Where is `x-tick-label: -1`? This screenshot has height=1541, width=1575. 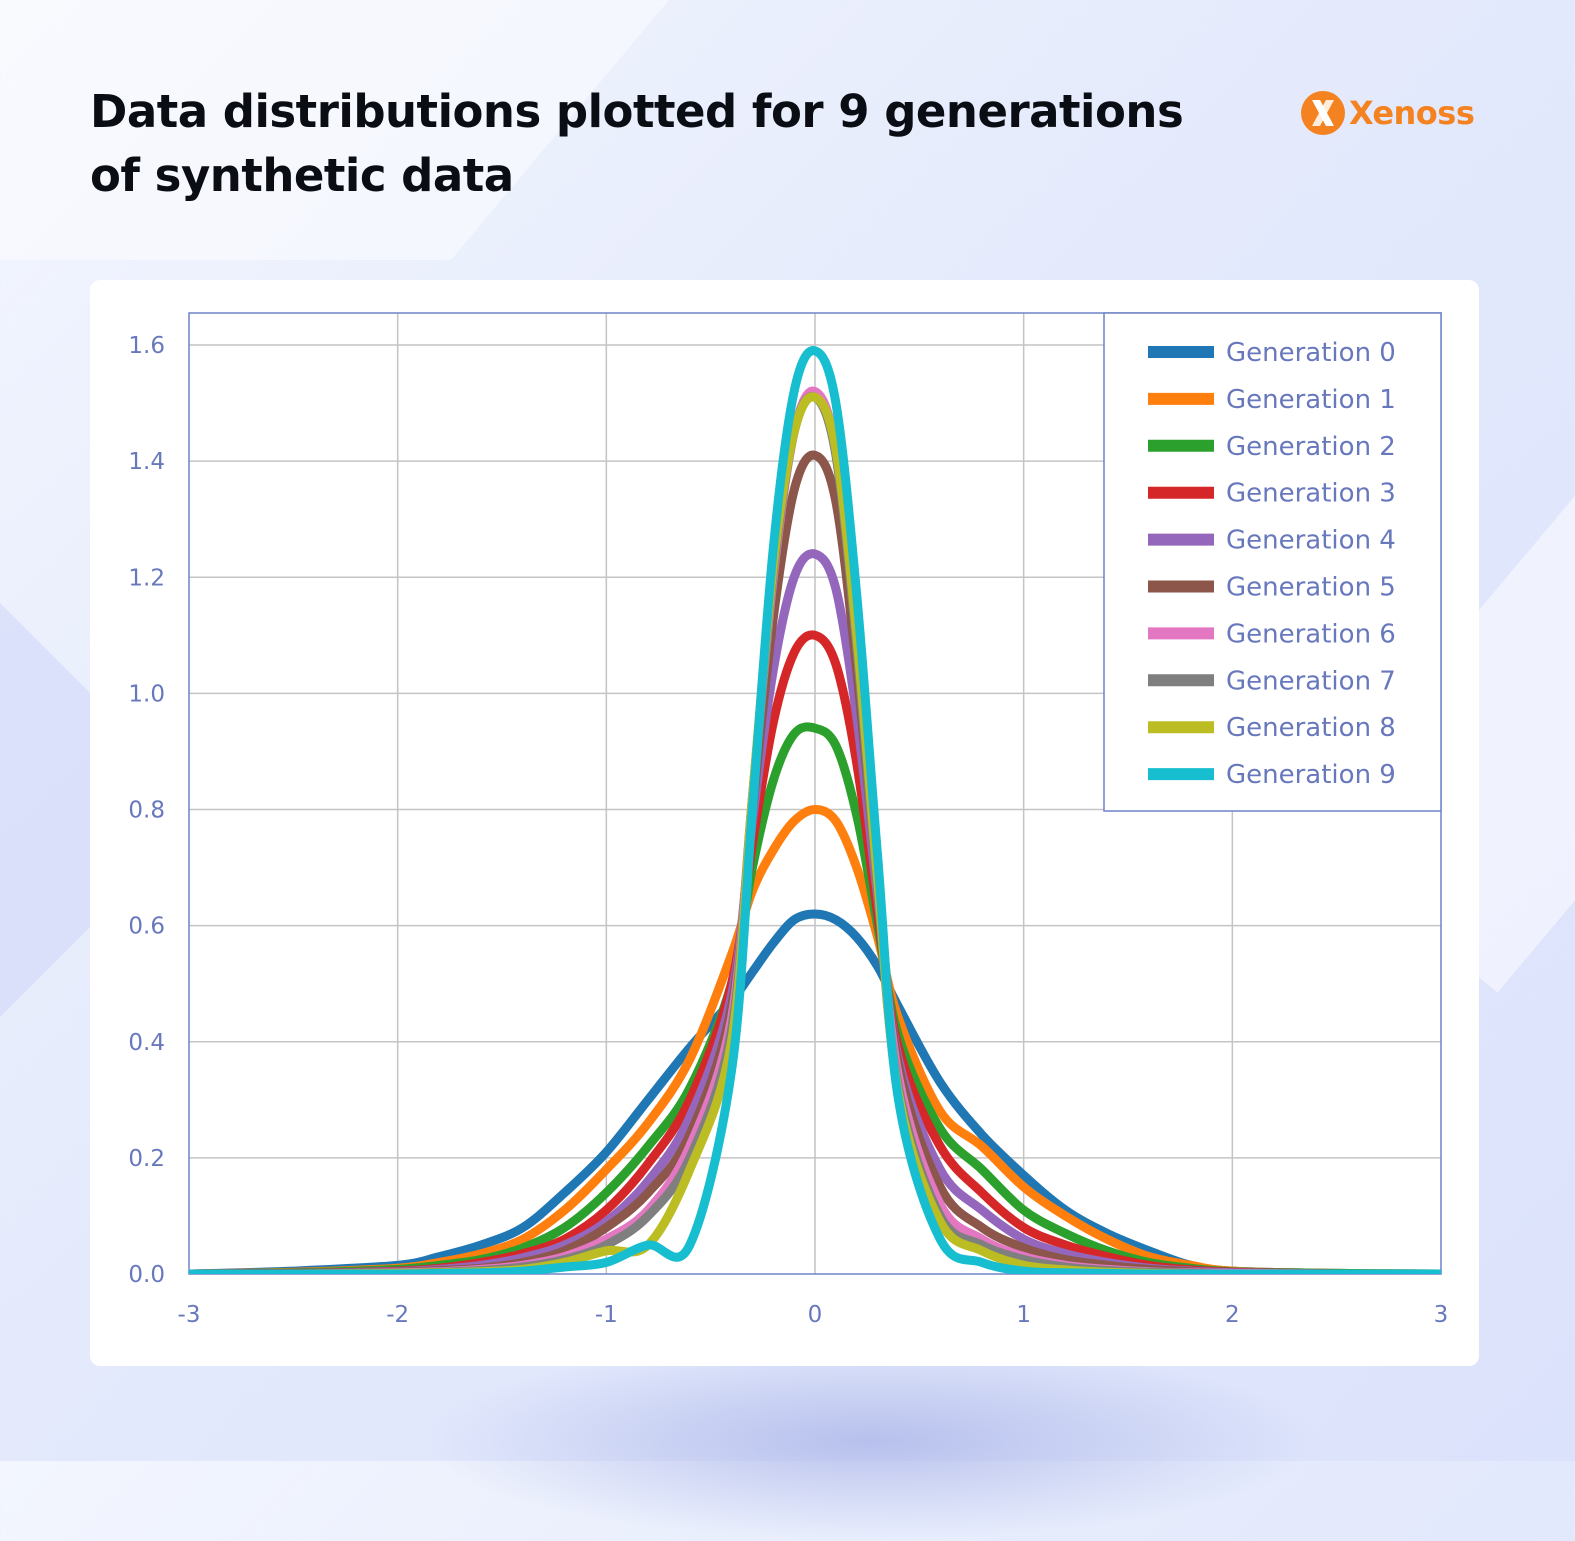
x-tick-label: -1 is located at coordinates (606, 1315).